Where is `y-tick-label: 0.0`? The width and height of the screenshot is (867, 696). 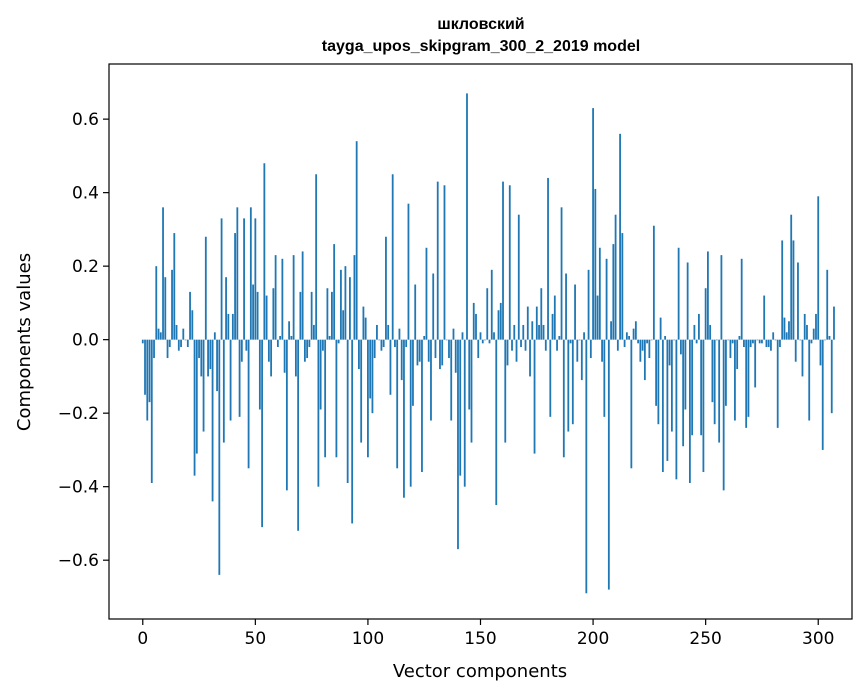 y-tick-label: 0.0 is located at coordinates (85, 341).